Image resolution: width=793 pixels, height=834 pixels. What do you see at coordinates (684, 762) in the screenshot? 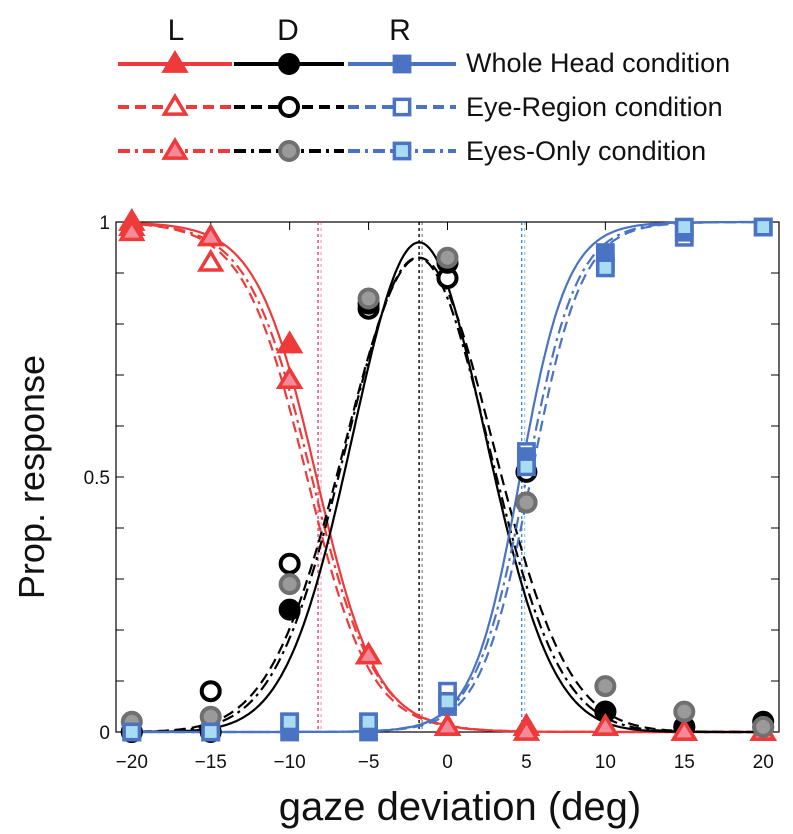
I see `x-tick-label: 15` at bounding box center [684, 762].